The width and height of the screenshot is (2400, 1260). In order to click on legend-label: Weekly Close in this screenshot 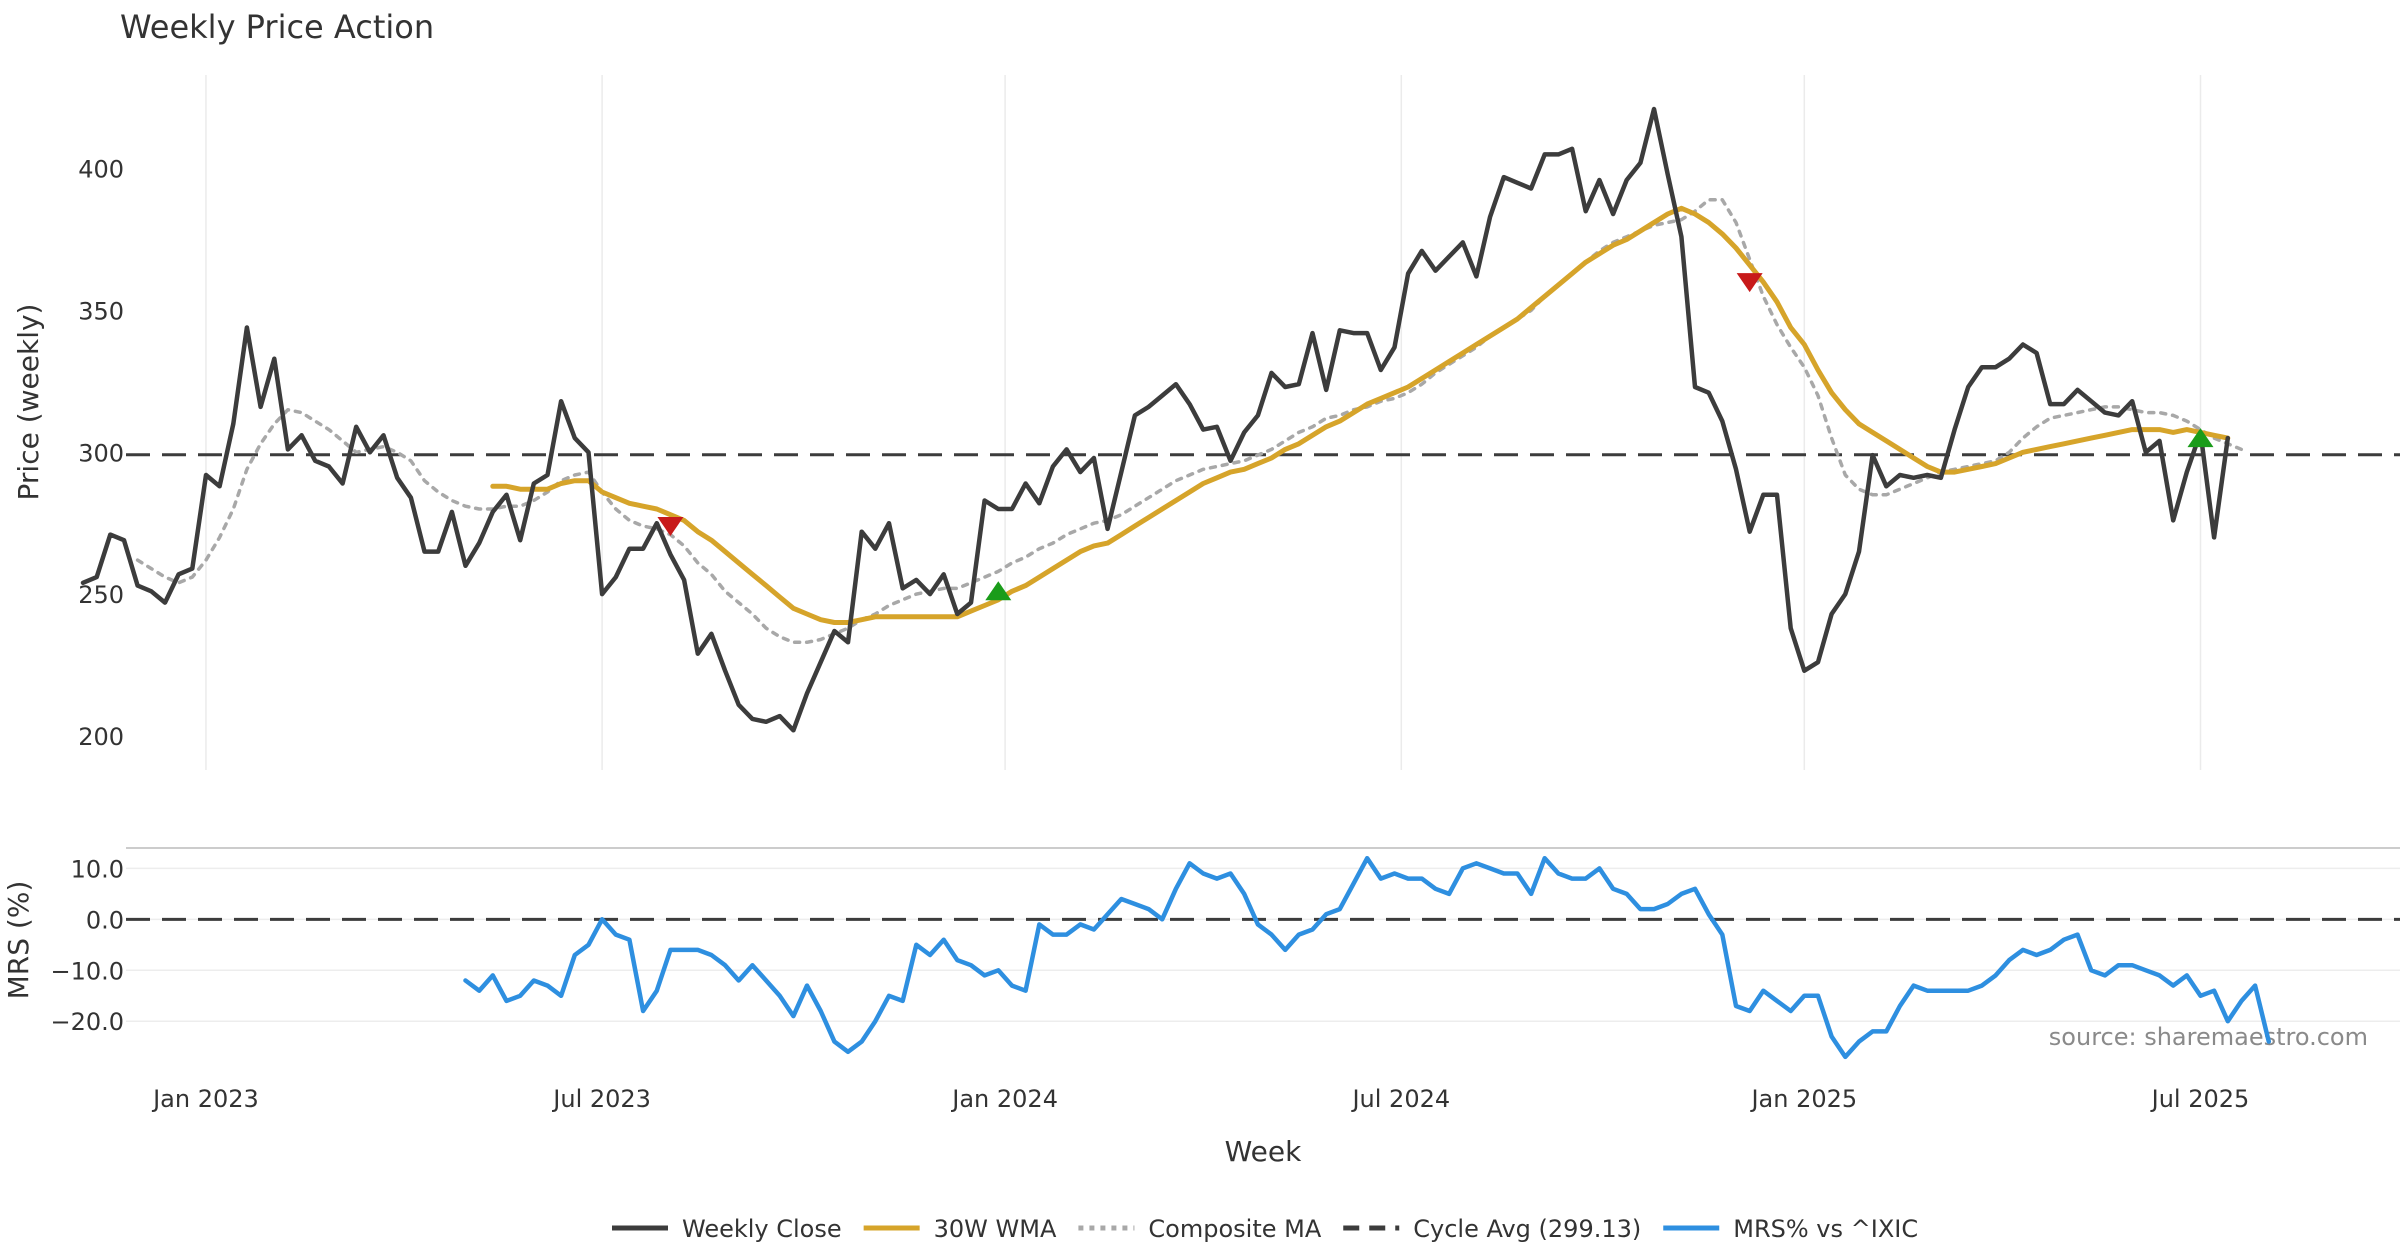, I will do `click(762, 1229)`.